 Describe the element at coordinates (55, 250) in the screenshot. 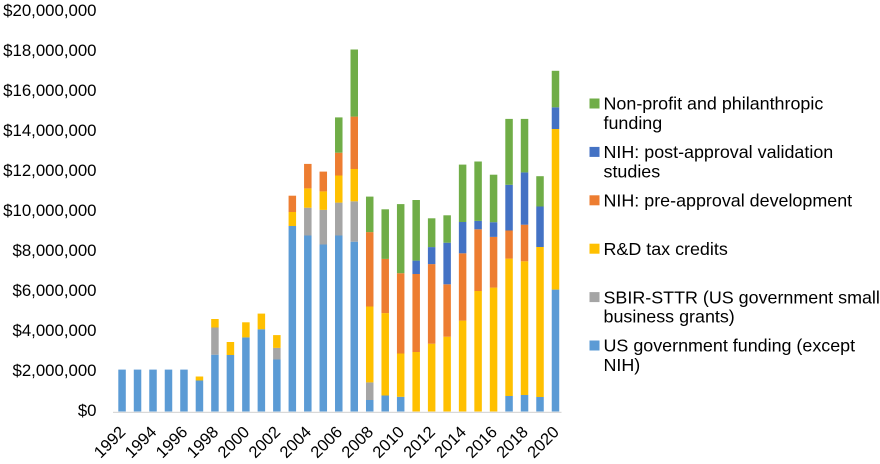

I see `svg-text: $8,000,000` at that location.